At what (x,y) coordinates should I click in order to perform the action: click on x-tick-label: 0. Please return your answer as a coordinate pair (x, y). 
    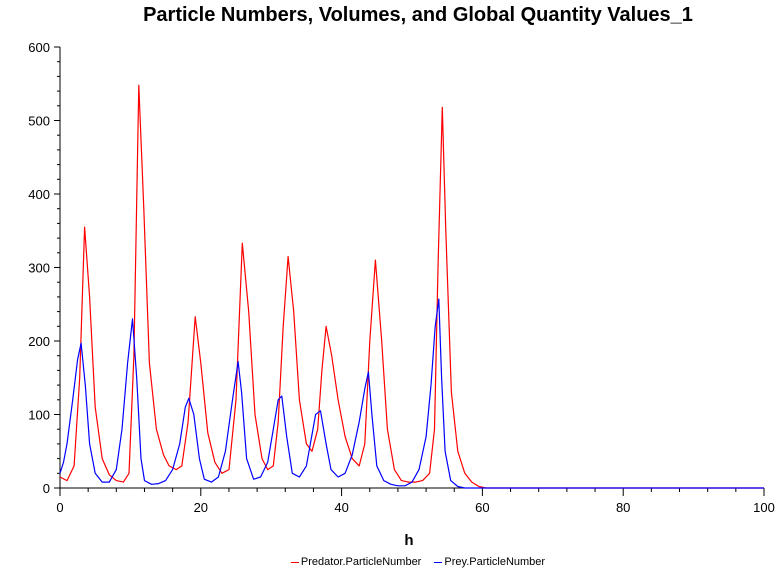
    Looking at the image, I should click on (59, 507).